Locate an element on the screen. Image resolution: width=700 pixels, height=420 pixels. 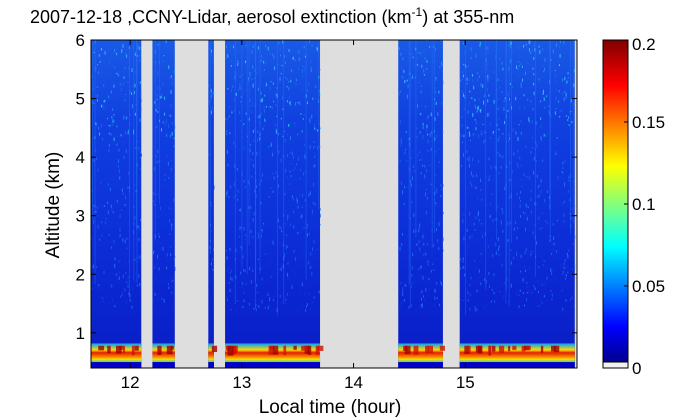
segment-background is located at coordinates (211, 204).